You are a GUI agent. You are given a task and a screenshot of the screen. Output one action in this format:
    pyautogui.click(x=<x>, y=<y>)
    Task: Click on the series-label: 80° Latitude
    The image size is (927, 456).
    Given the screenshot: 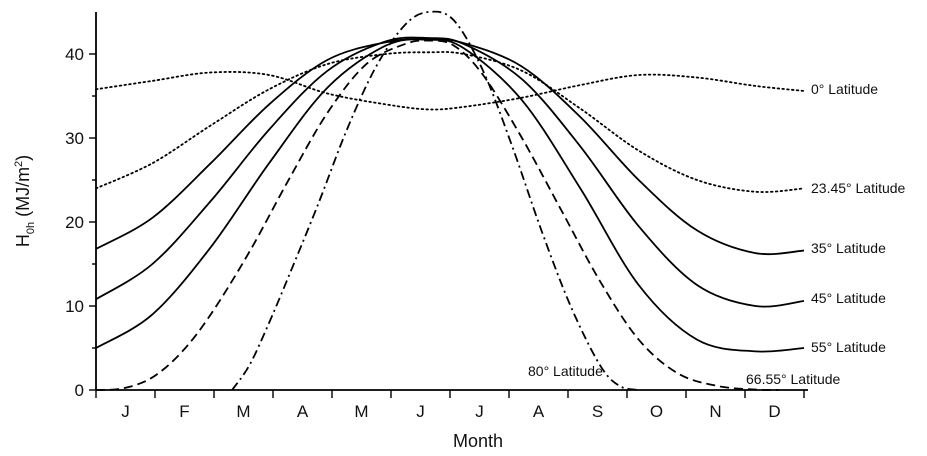 What is the action you would take?
    pyautogui.click(x=565, y=371)
    